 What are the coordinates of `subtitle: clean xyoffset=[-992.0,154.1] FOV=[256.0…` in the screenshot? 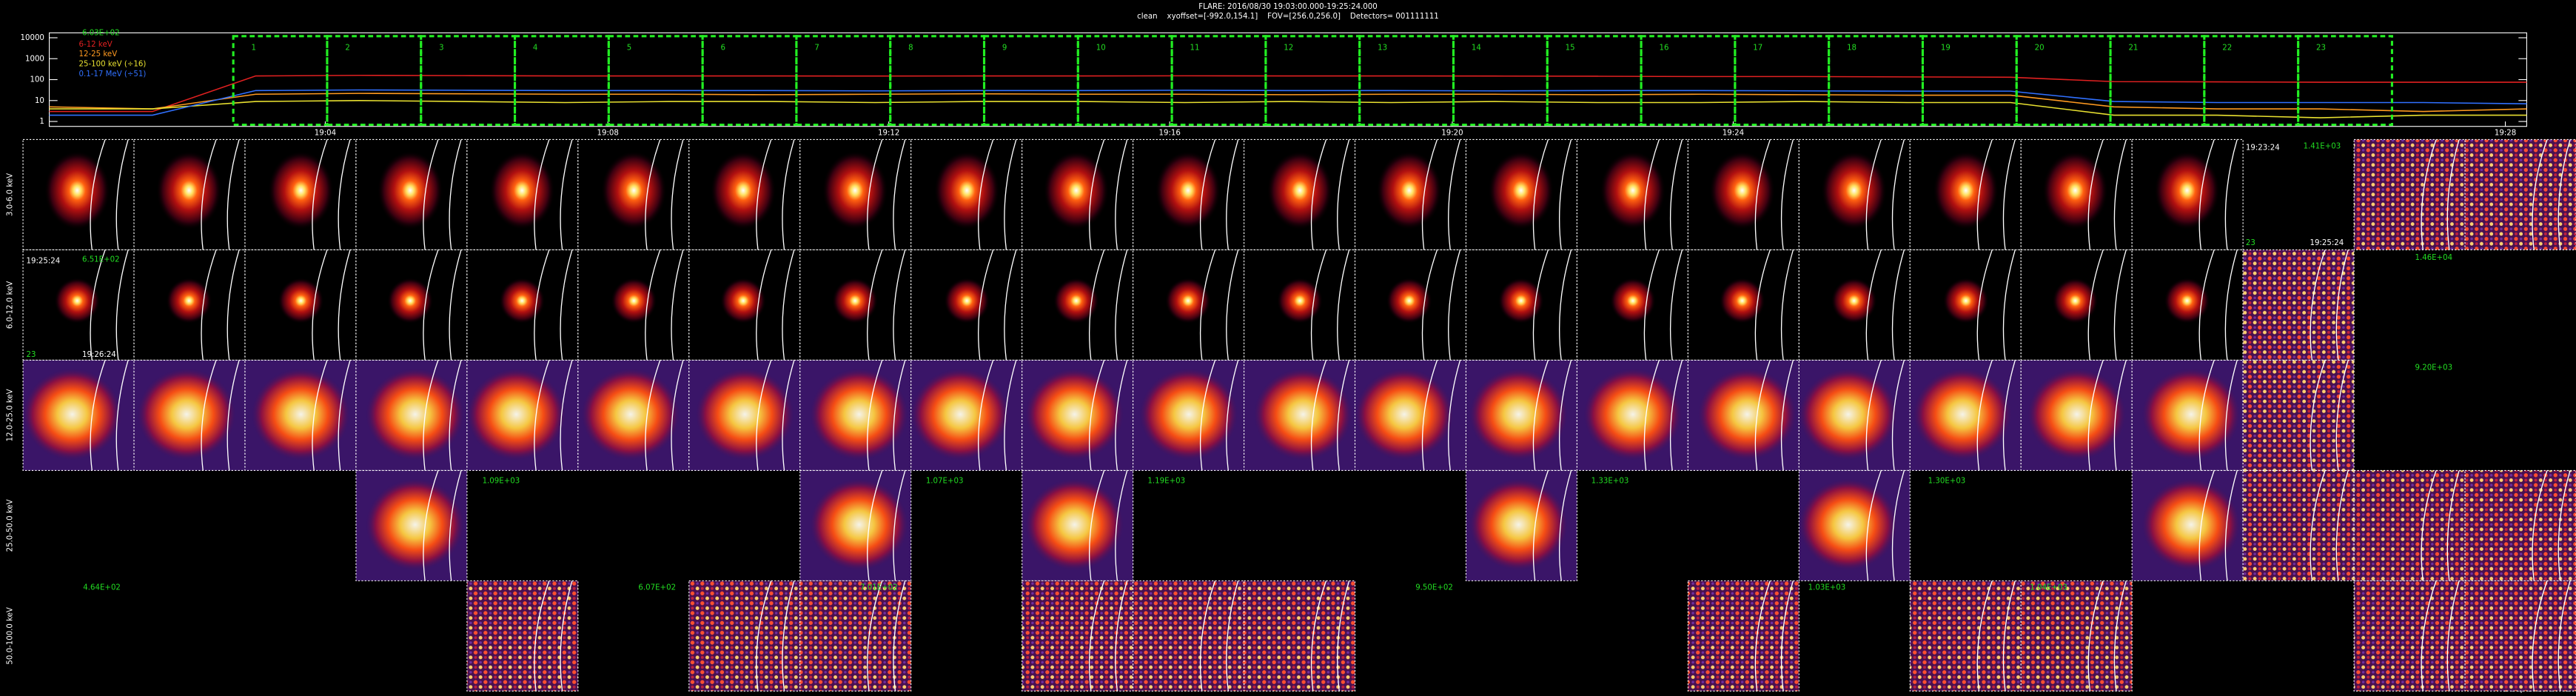 It's located at (1288, 17).